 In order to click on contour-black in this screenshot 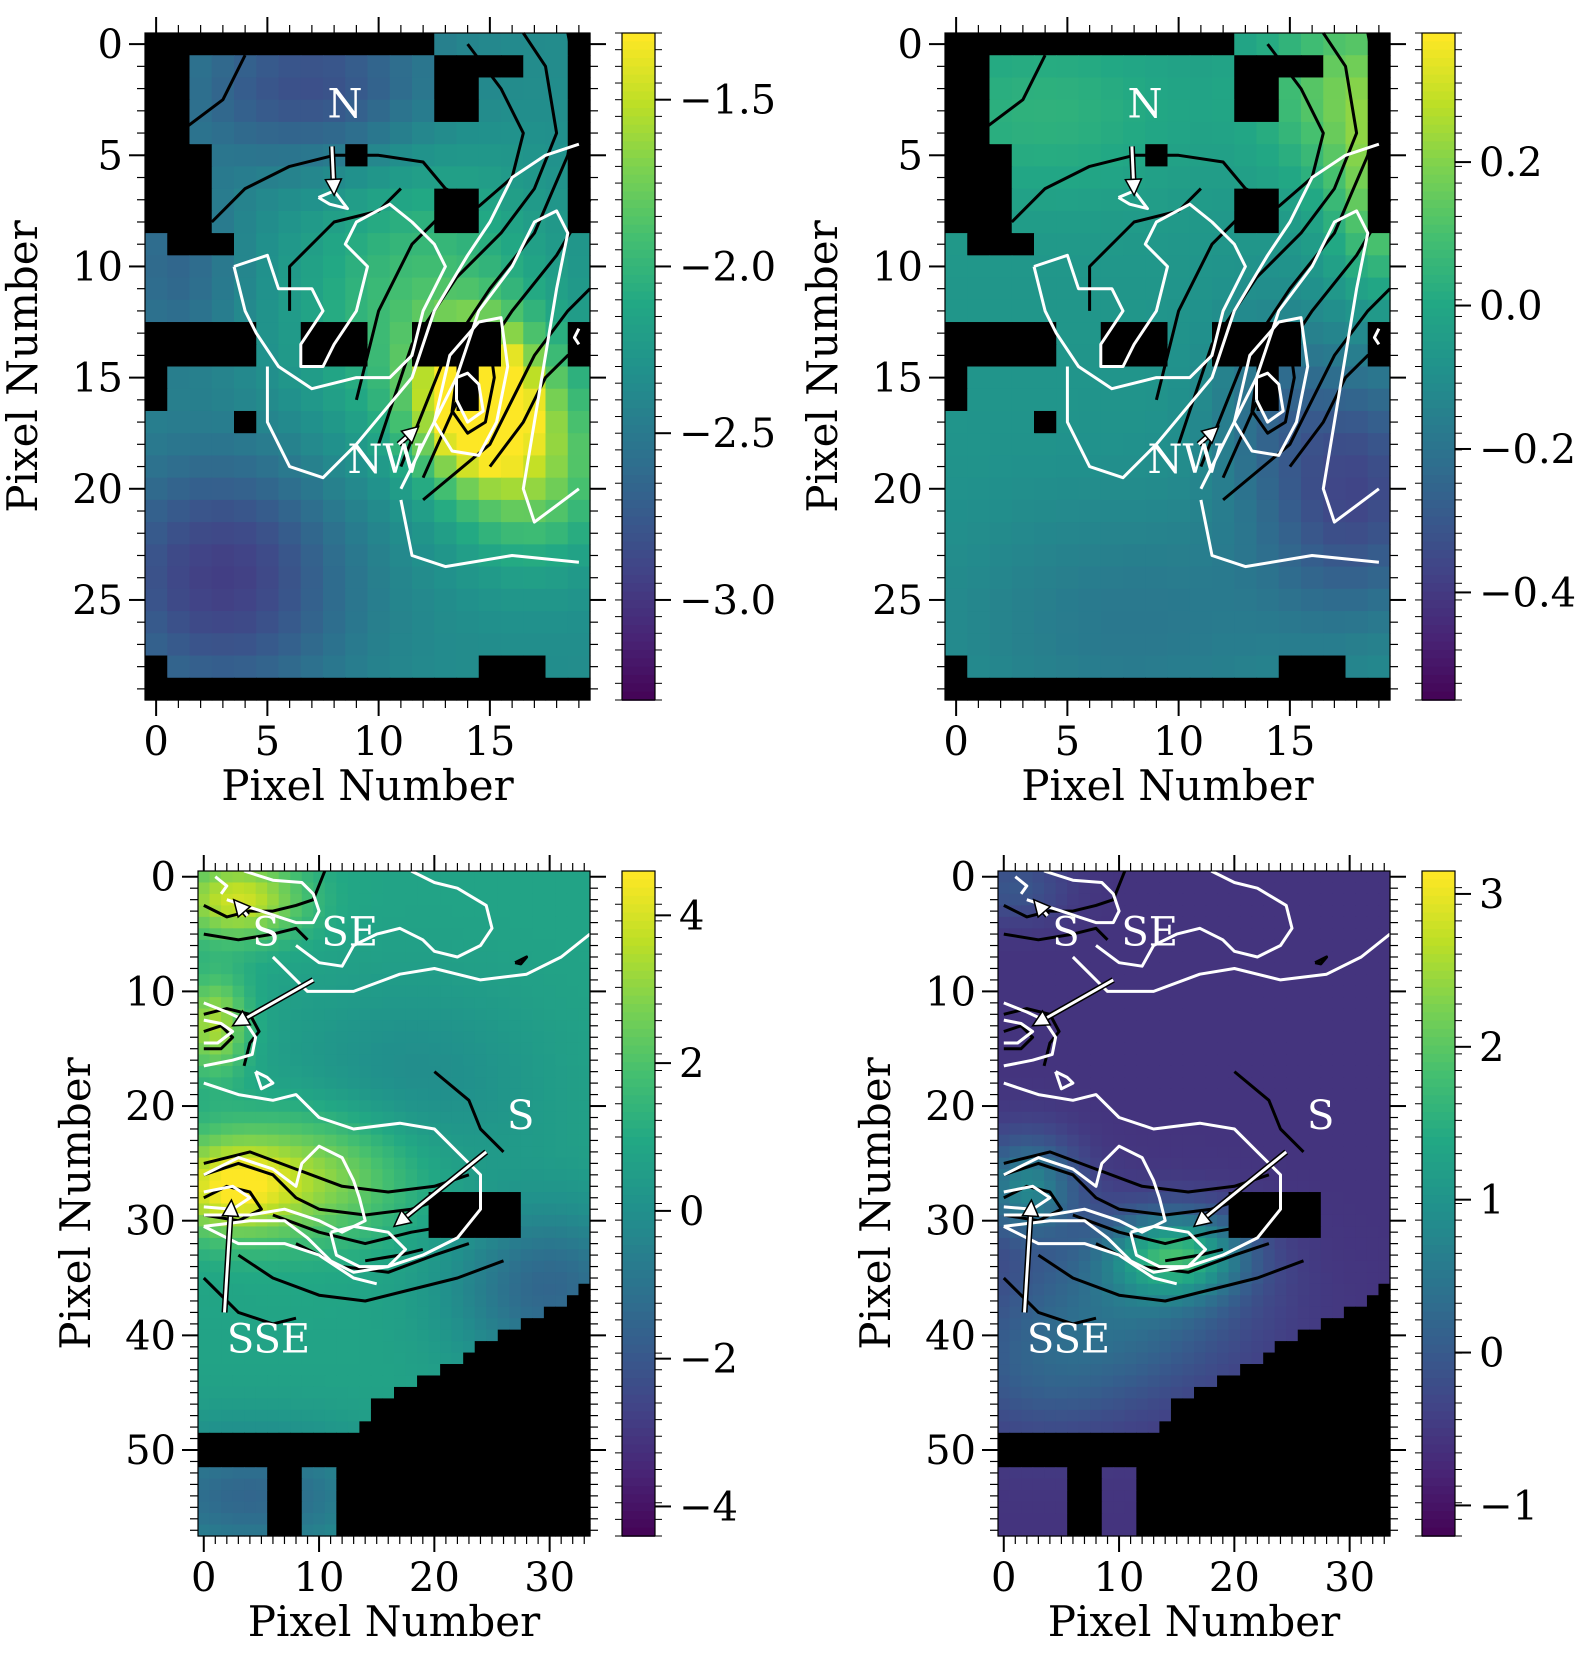, I will do `click(469, 1111)`.